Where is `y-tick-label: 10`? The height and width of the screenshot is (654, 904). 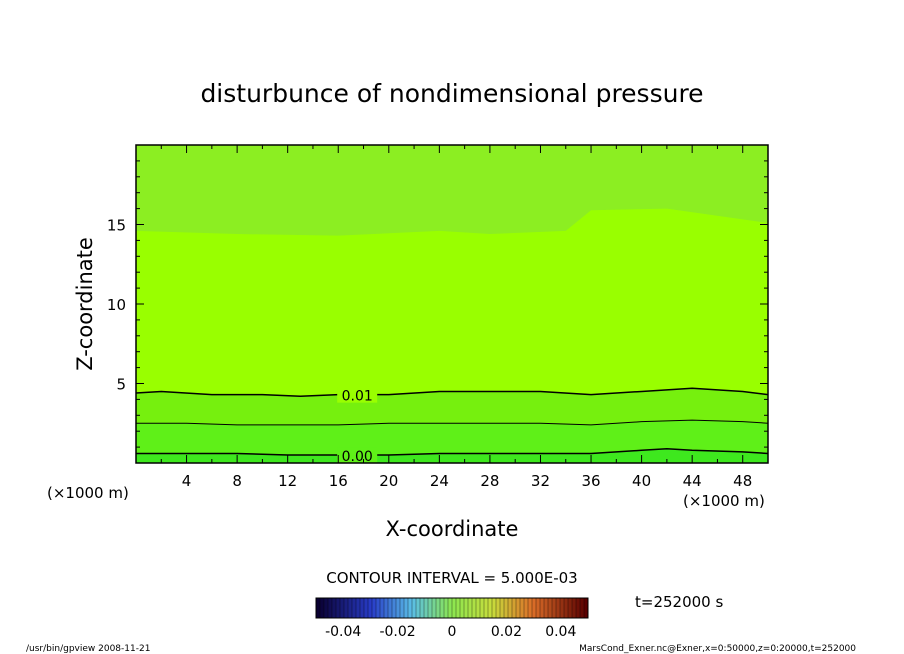
y-tick-label: 10 is located at coordinates (116, 305).